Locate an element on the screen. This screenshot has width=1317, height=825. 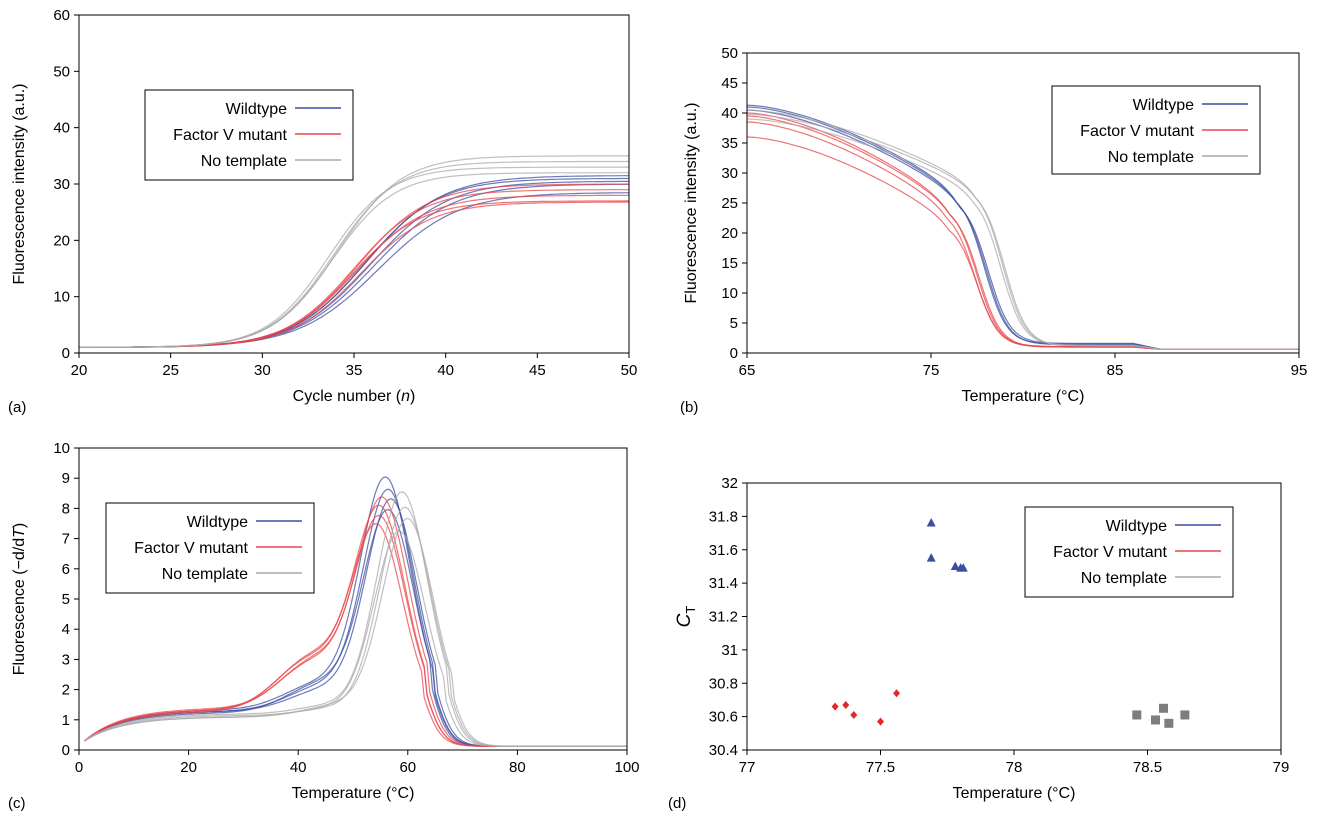
y-axis-label: CT is located at coordinates (686, 617).